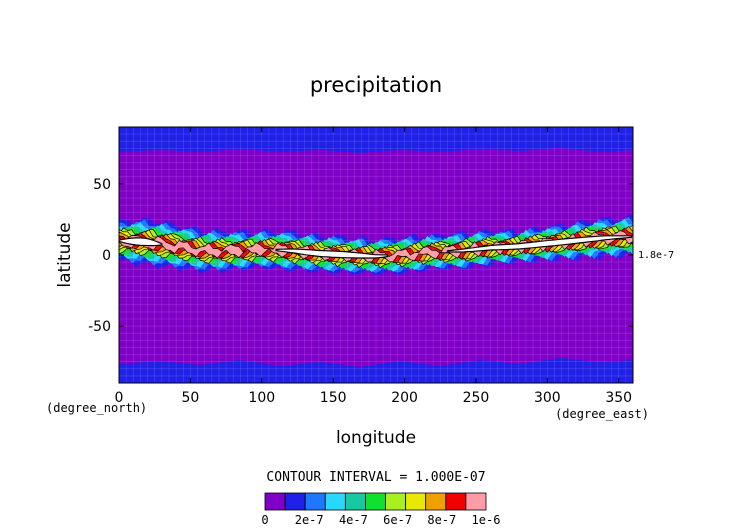 This screenshot has width=752, height=532. What do you see at coordinates (309, 520) in the screenshot?
I see `colorbar-tick-label: 2e-7` at bounding box center [309, 520].